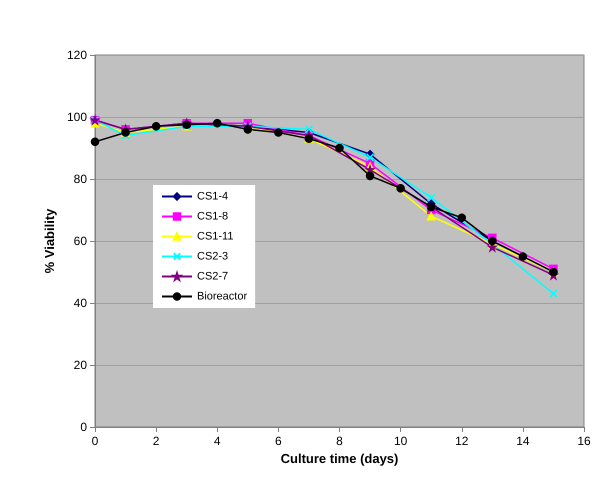 The height and width of the screenshot is (493, 611). Describe the element at coordinates (77, 117) in the screenshot. I see `y-tick-label: 100` at that location.